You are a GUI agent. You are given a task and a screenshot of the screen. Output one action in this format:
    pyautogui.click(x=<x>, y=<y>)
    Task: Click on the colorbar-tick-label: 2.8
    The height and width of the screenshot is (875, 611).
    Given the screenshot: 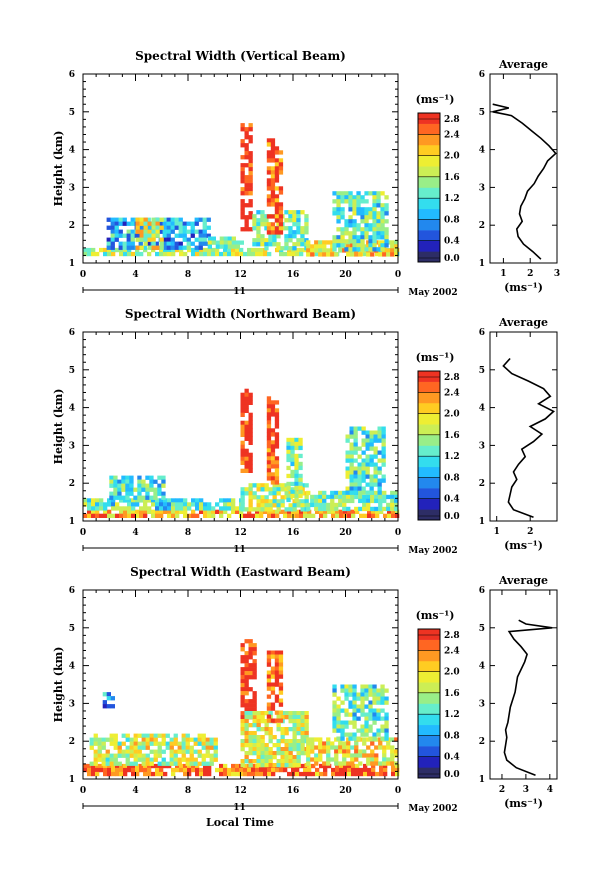 What is the action you would take?
    pyautogui.click(x=452, y=120)
    